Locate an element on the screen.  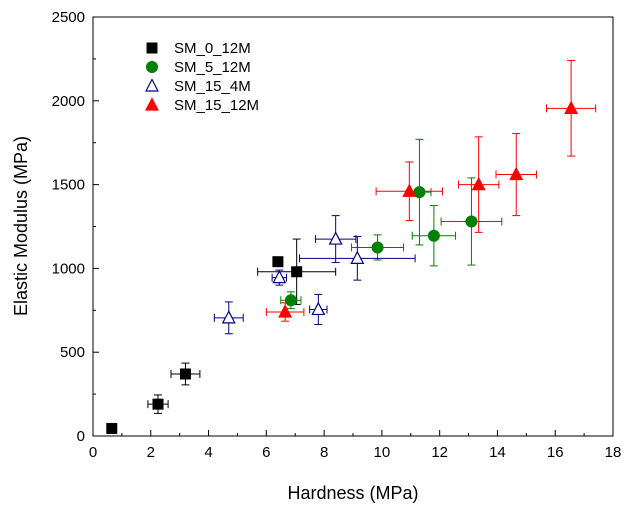
x-tick-label: 10 is located at coordinates (382, 452).